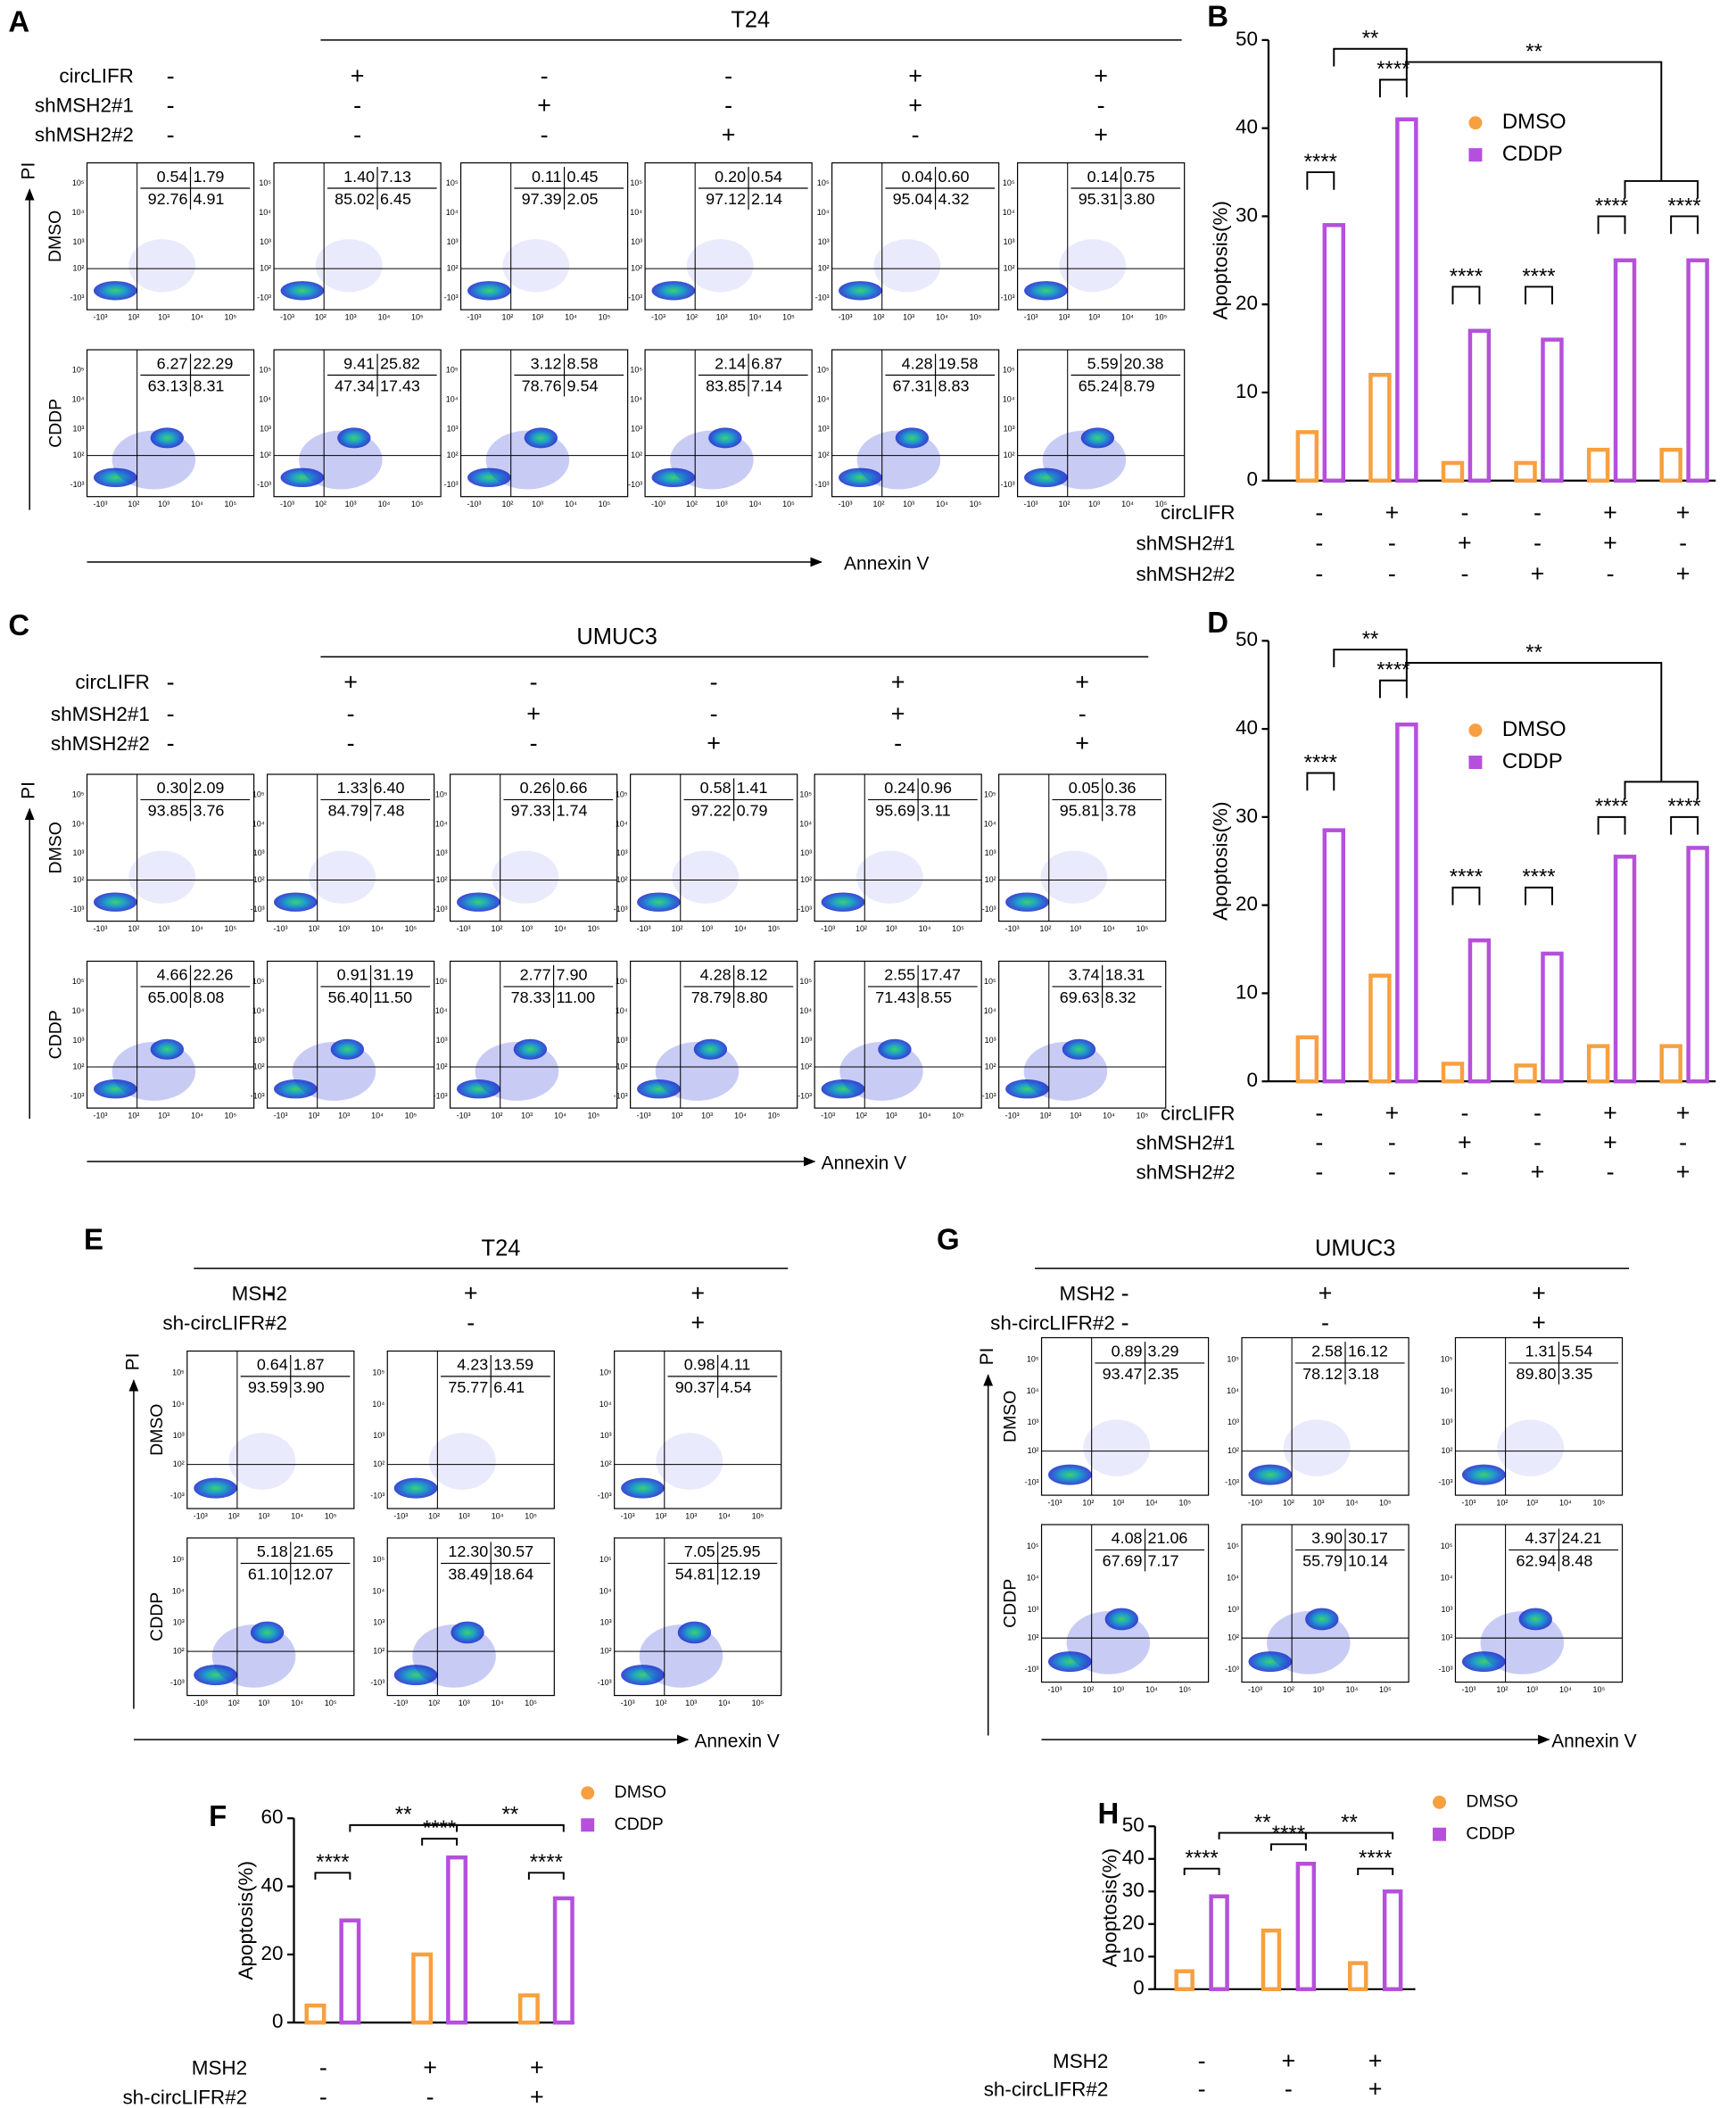 Image resolution: width=1736 pixels, height=2108 pixels. What do you see at coordinates (741, 1574) in the screenshot?
I see `quadrant-lr: 12.19` at bounding box center [741, 1574].